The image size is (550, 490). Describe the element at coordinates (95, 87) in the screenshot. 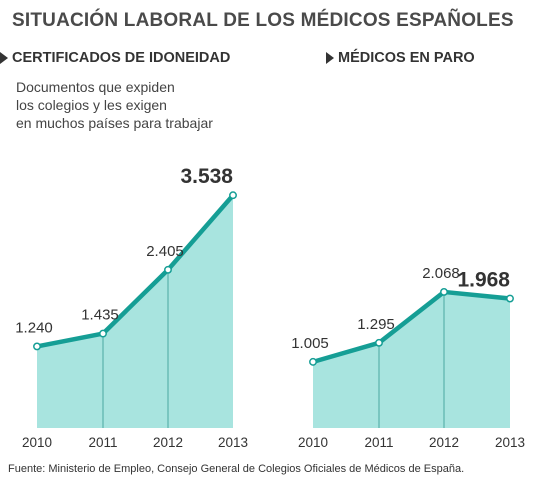

I see `subtitle-line: Documentos que expiden` at that location.